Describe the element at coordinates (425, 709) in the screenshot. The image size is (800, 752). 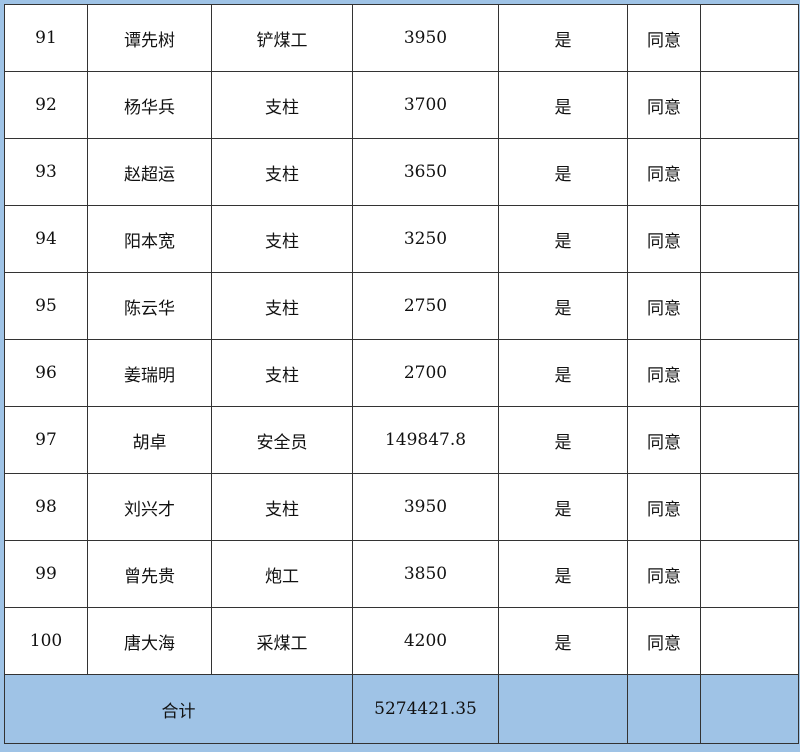
I see `total-amount: 5274421.35` at that location.